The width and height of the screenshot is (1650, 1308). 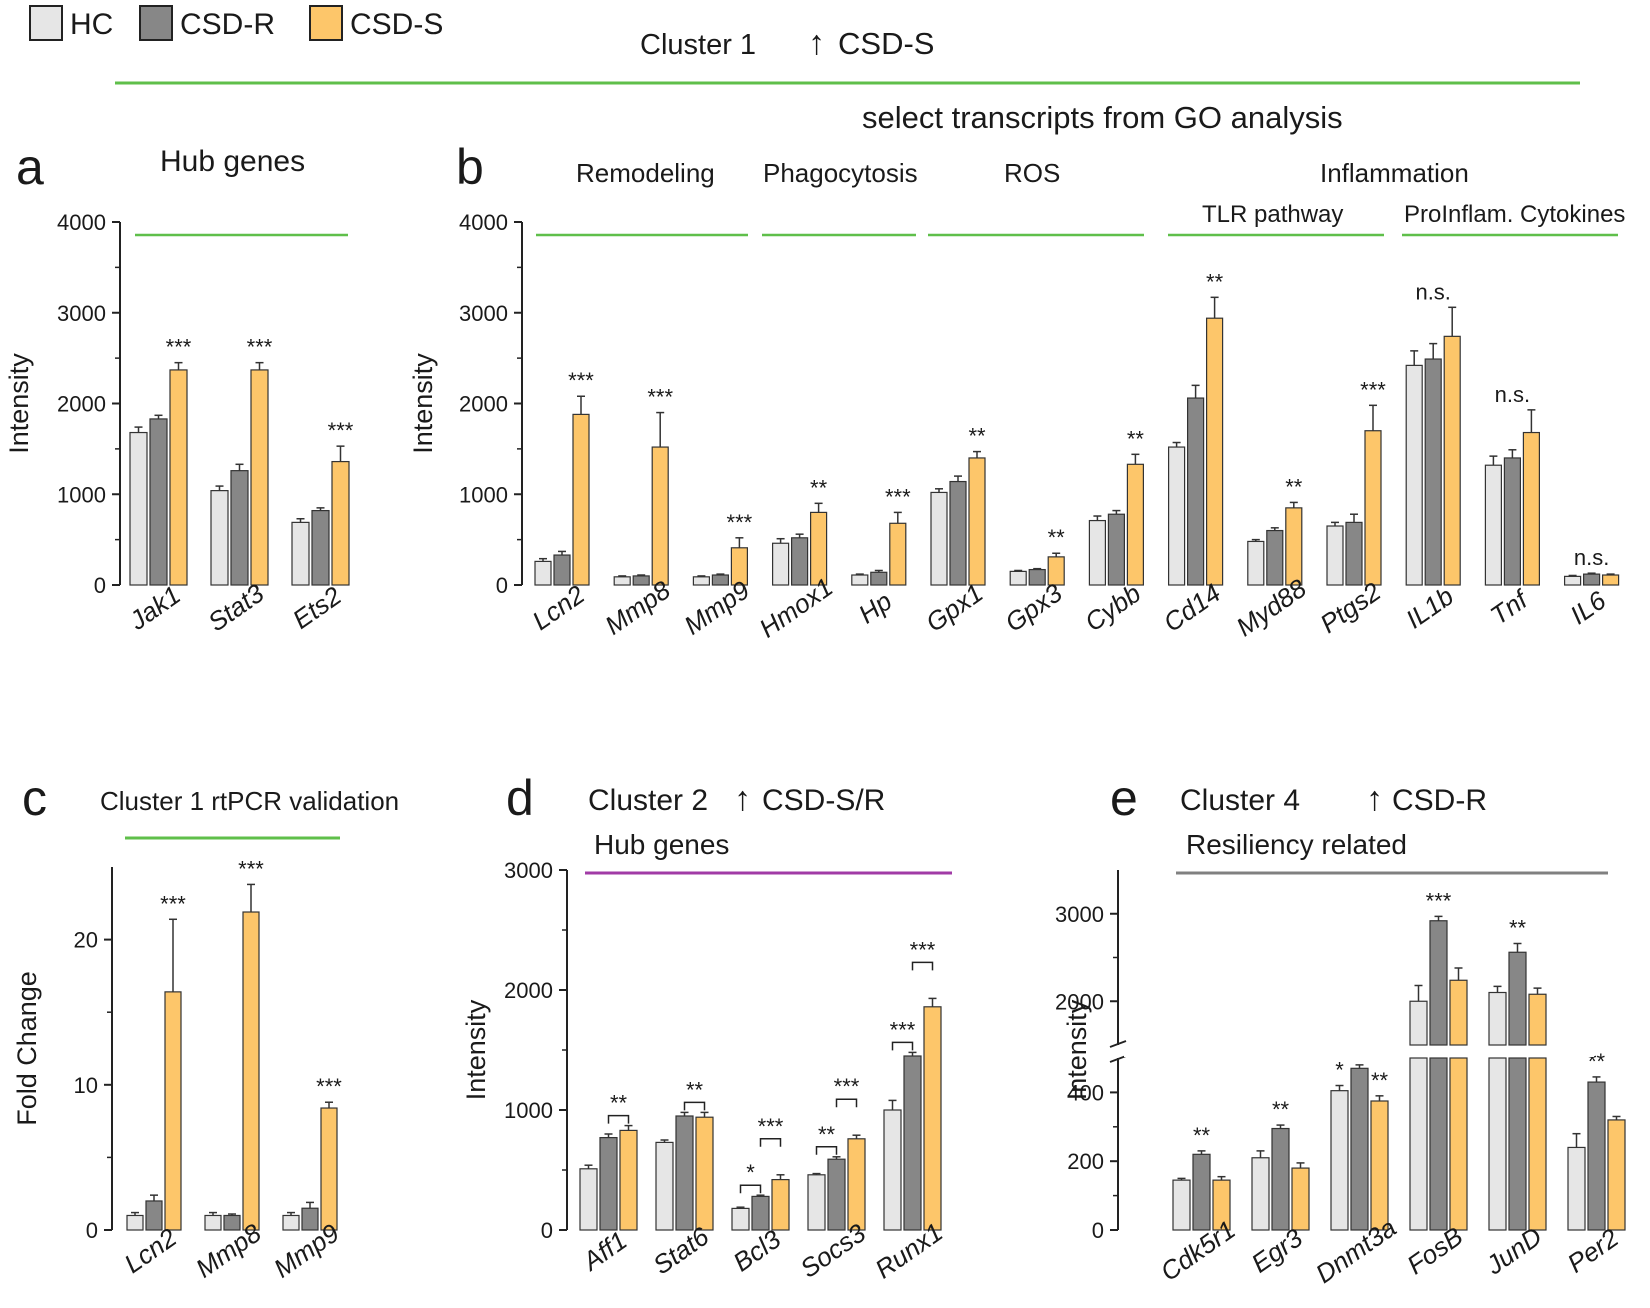 I want to click on bar-jak1-hc, so click(x=138, y=508).